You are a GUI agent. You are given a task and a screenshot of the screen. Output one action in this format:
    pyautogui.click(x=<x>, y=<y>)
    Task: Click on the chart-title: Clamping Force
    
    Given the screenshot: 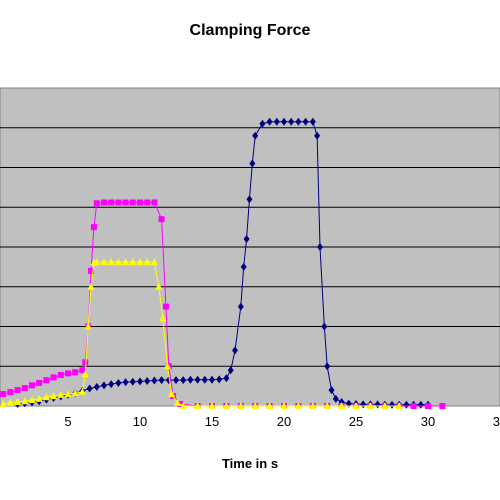 What is the action you would take?
    pyautogui.click(x=250, y=30)
    